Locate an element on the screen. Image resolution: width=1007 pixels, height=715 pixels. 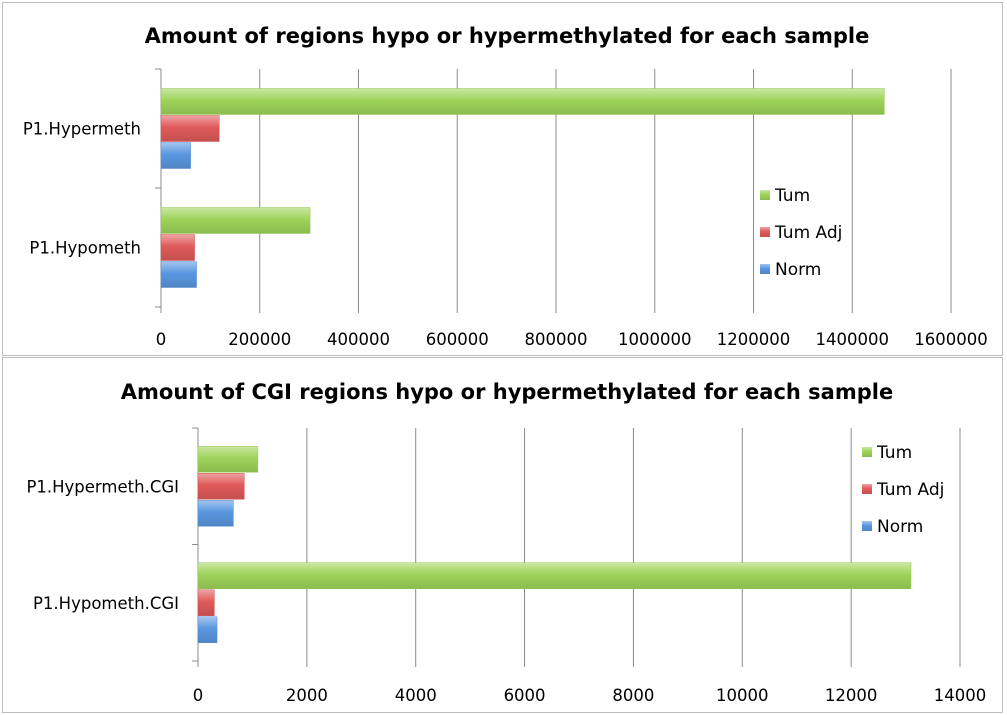
bar-tum-adj-p1-hypometh-cgi is located at coordinates (206, 602).